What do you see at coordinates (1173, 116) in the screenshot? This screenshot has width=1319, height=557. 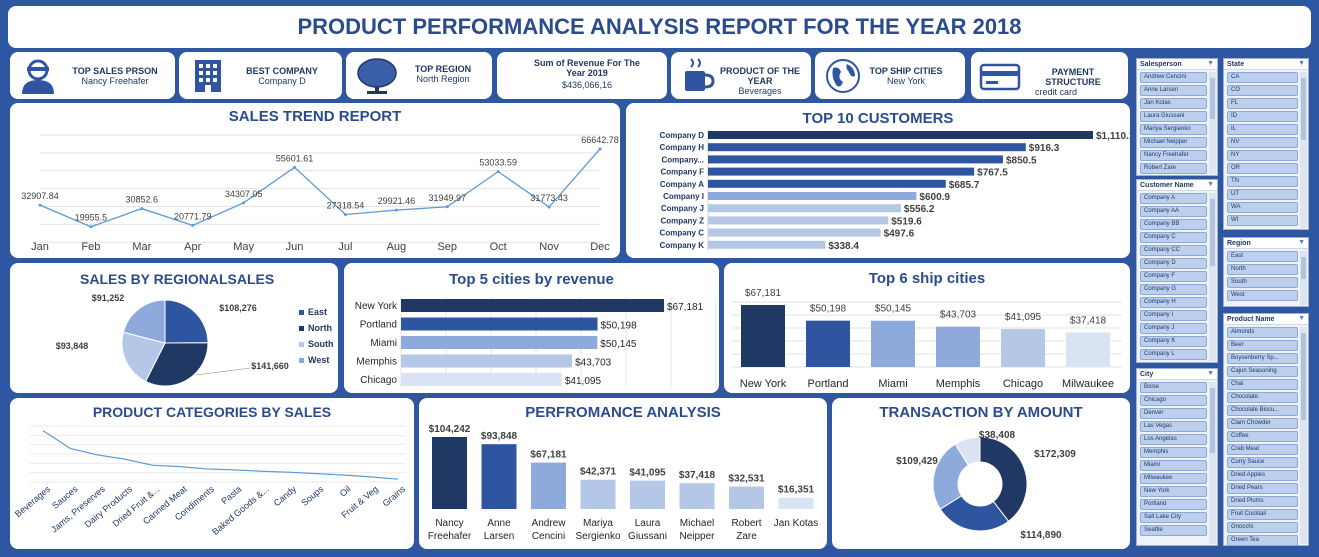 I see `slicer-item: Laura Giussani` at bounding box center [1173, 116].